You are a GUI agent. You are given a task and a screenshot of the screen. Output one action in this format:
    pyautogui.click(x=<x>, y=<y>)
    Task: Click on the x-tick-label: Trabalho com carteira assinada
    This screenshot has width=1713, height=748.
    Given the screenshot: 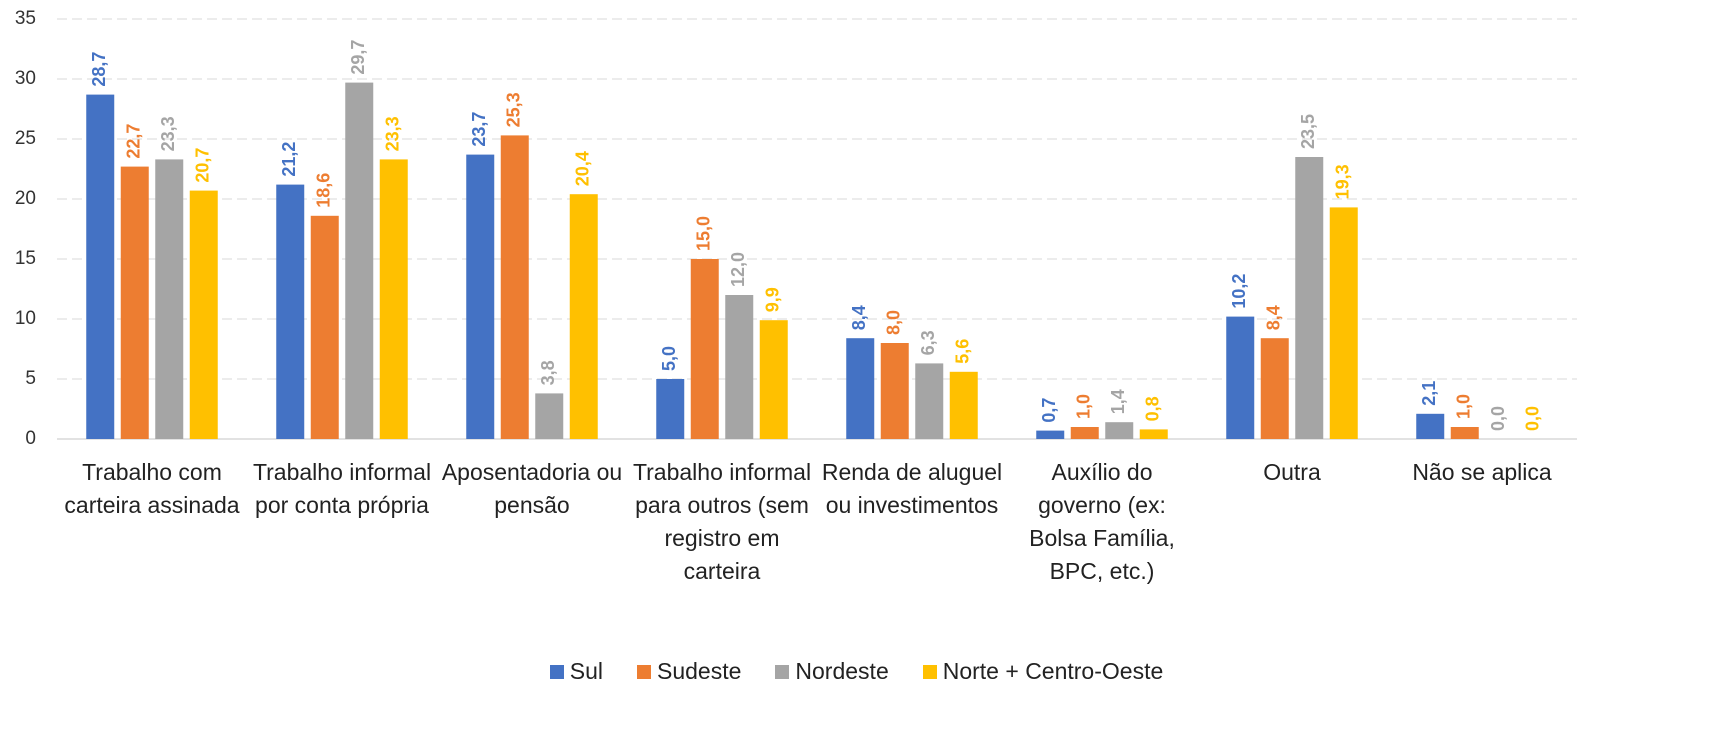 What is the action you would take?
    pyautogui.click(x=152, y=488)
    